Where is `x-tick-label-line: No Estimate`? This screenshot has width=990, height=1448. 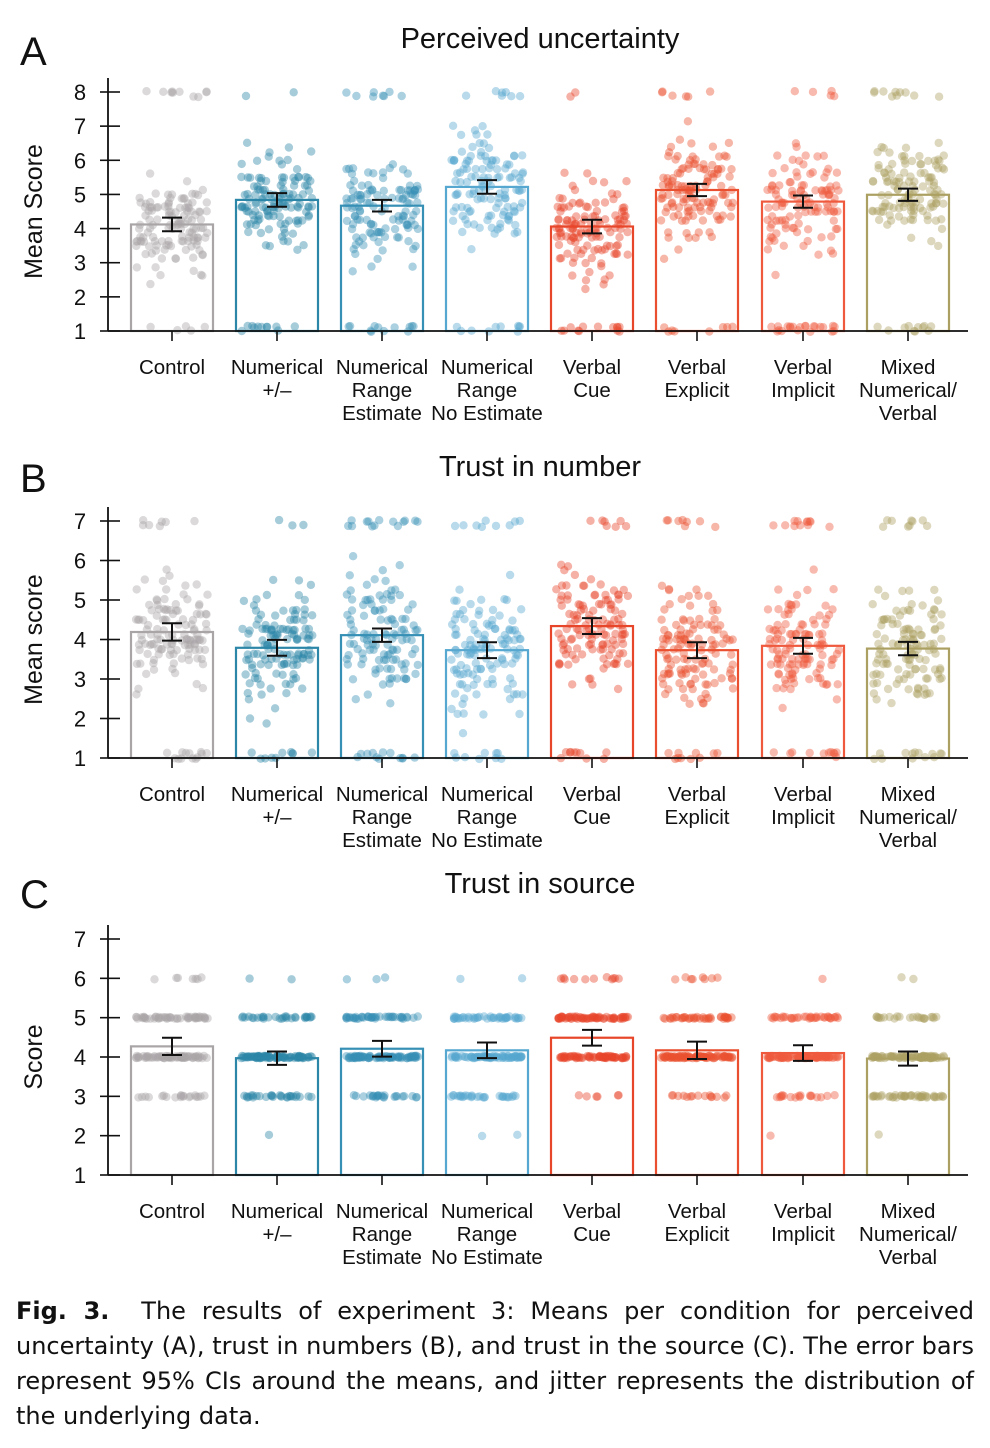 x-tick-label-line: No Estimate is located at coordinates (487, 840).